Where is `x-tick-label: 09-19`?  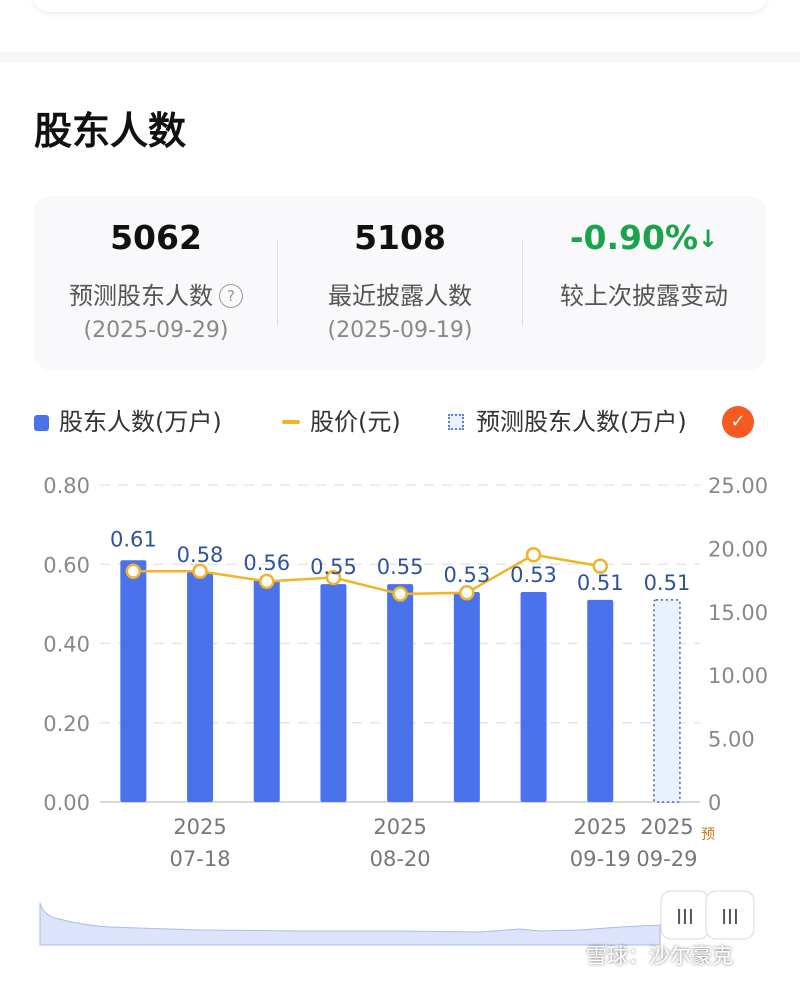
x-tick-label: 09-19 is located at coordinates (600, 859).